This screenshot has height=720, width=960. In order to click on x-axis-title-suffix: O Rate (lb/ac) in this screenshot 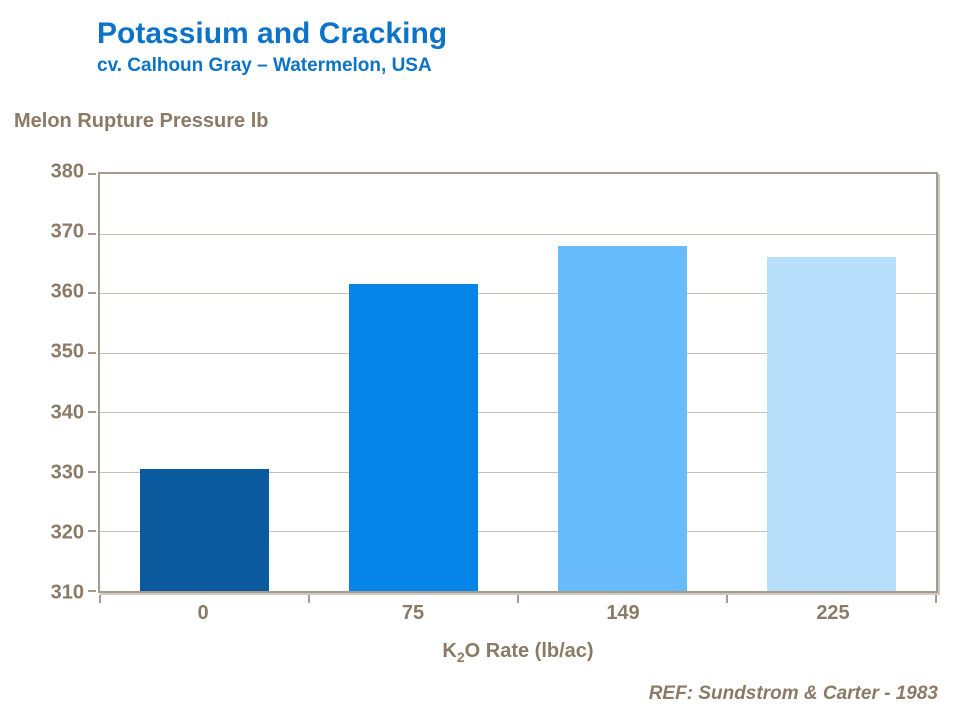, I will do `click(529, 651)`.